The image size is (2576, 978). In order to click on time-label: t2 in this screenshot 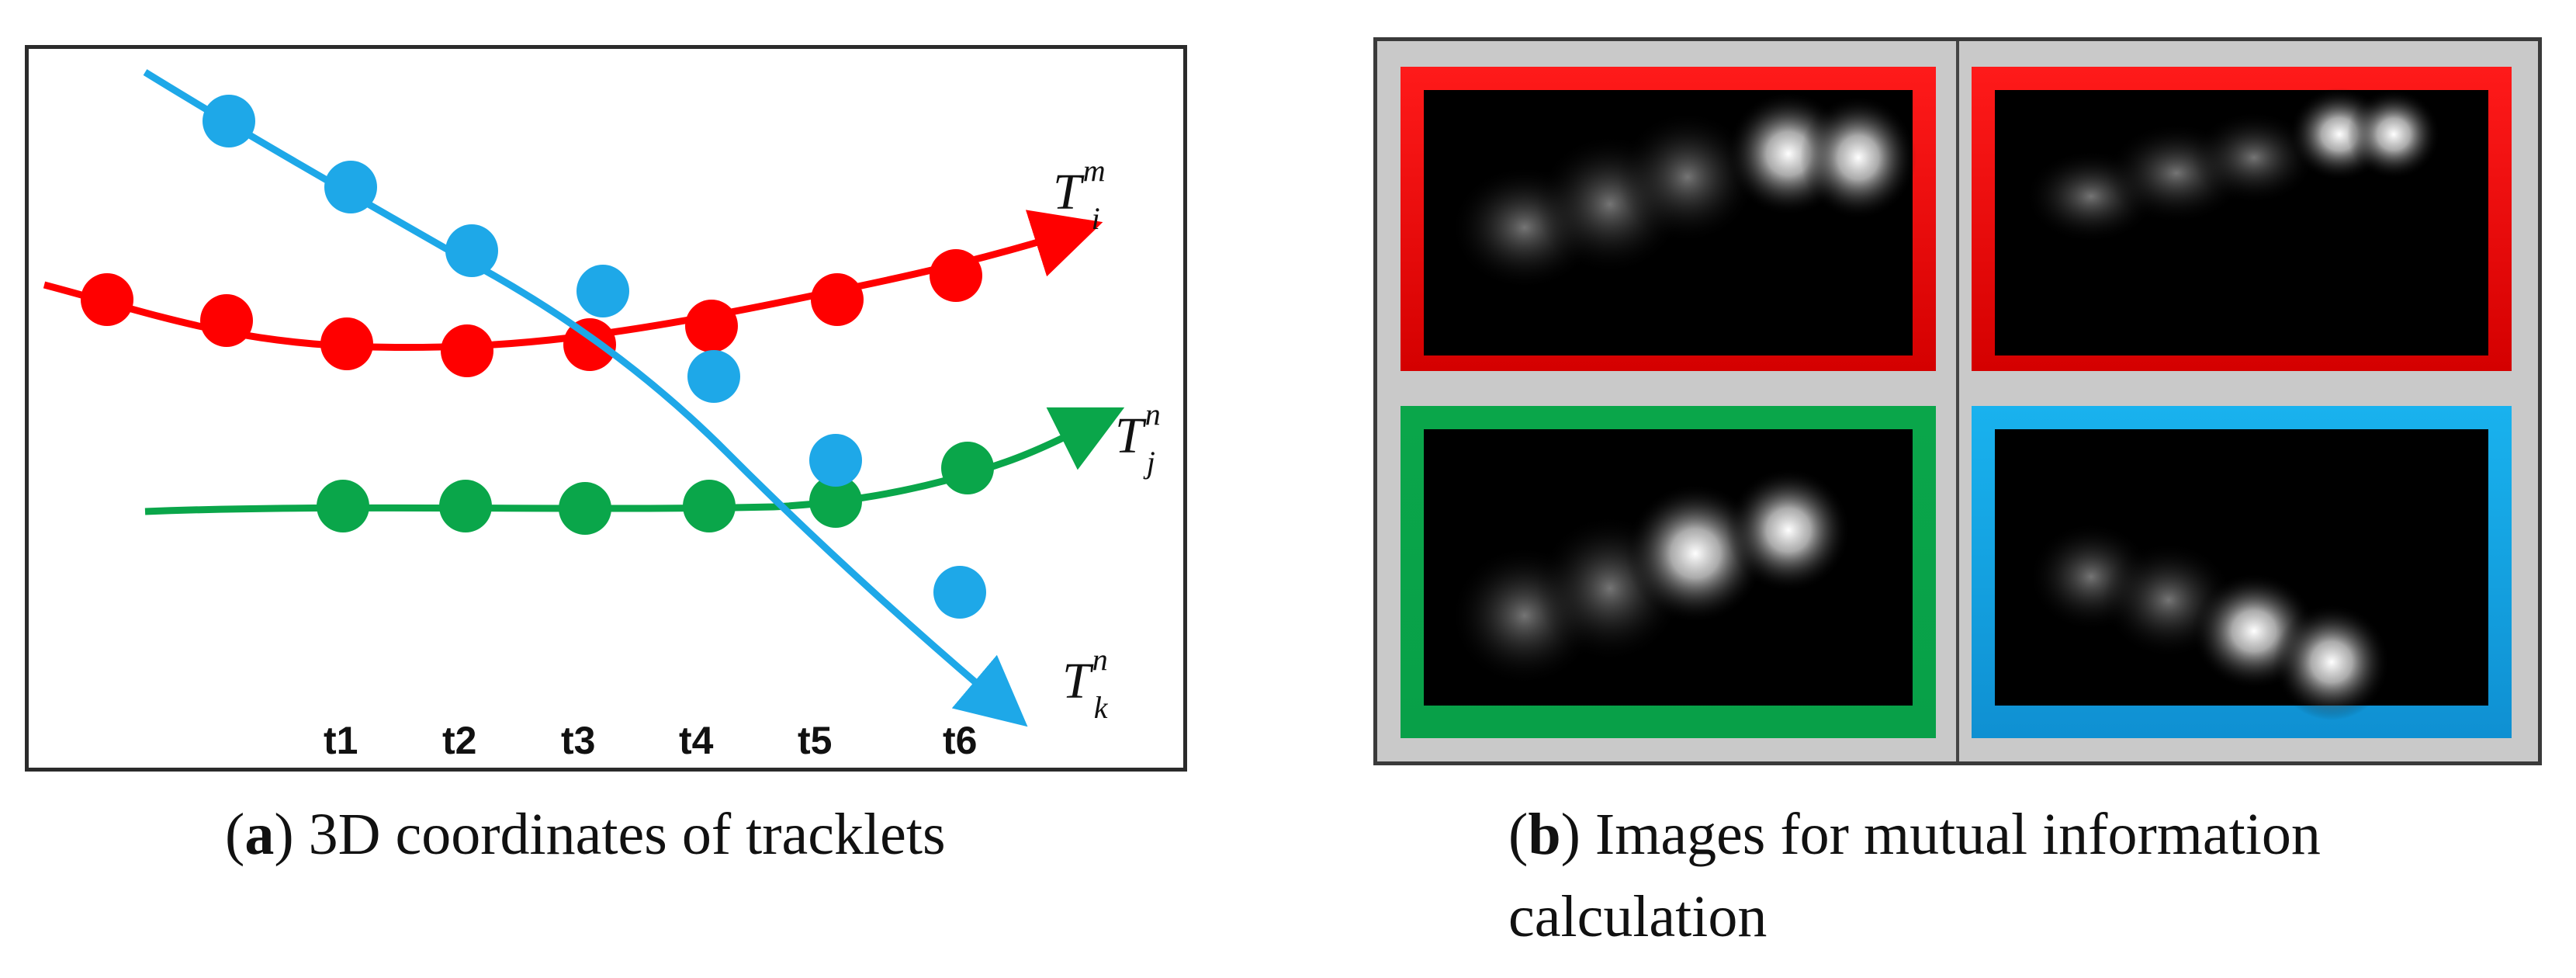, I will do `click(459, 740)`.